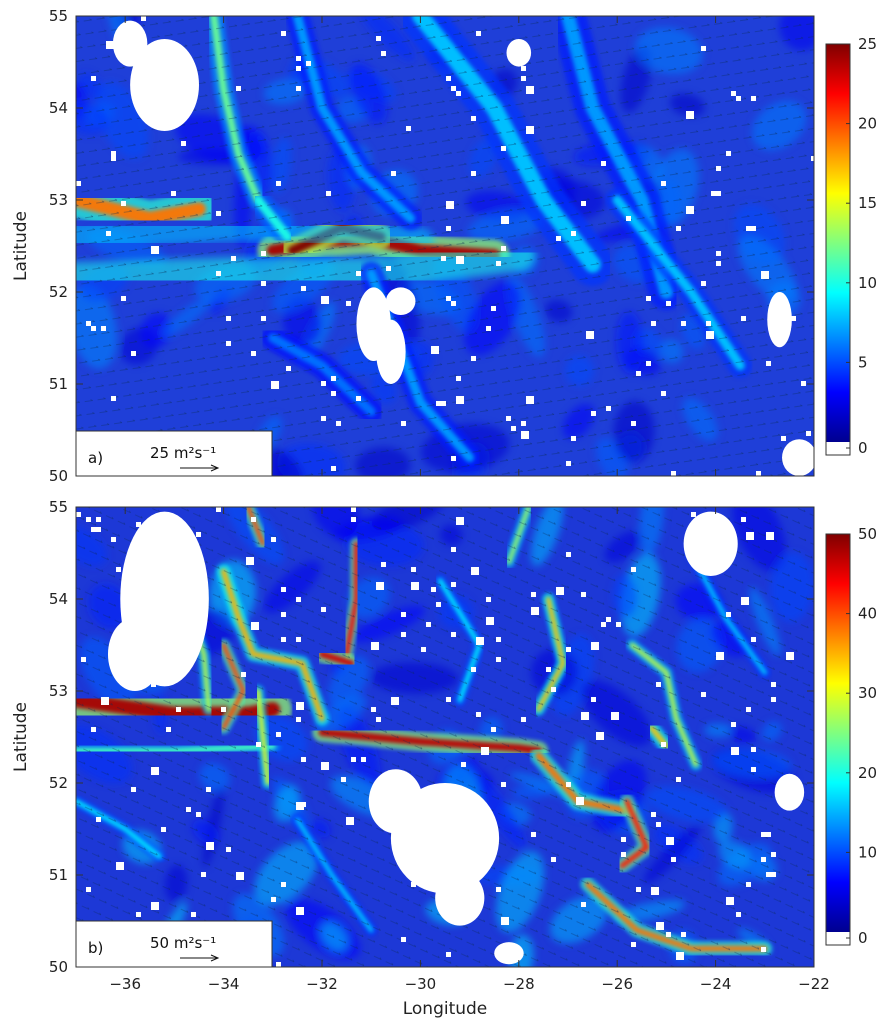  Describe the element at coordinates (445, 1009) in the screenshot. I see `panel-b-xlabel: Longitude` at that location.